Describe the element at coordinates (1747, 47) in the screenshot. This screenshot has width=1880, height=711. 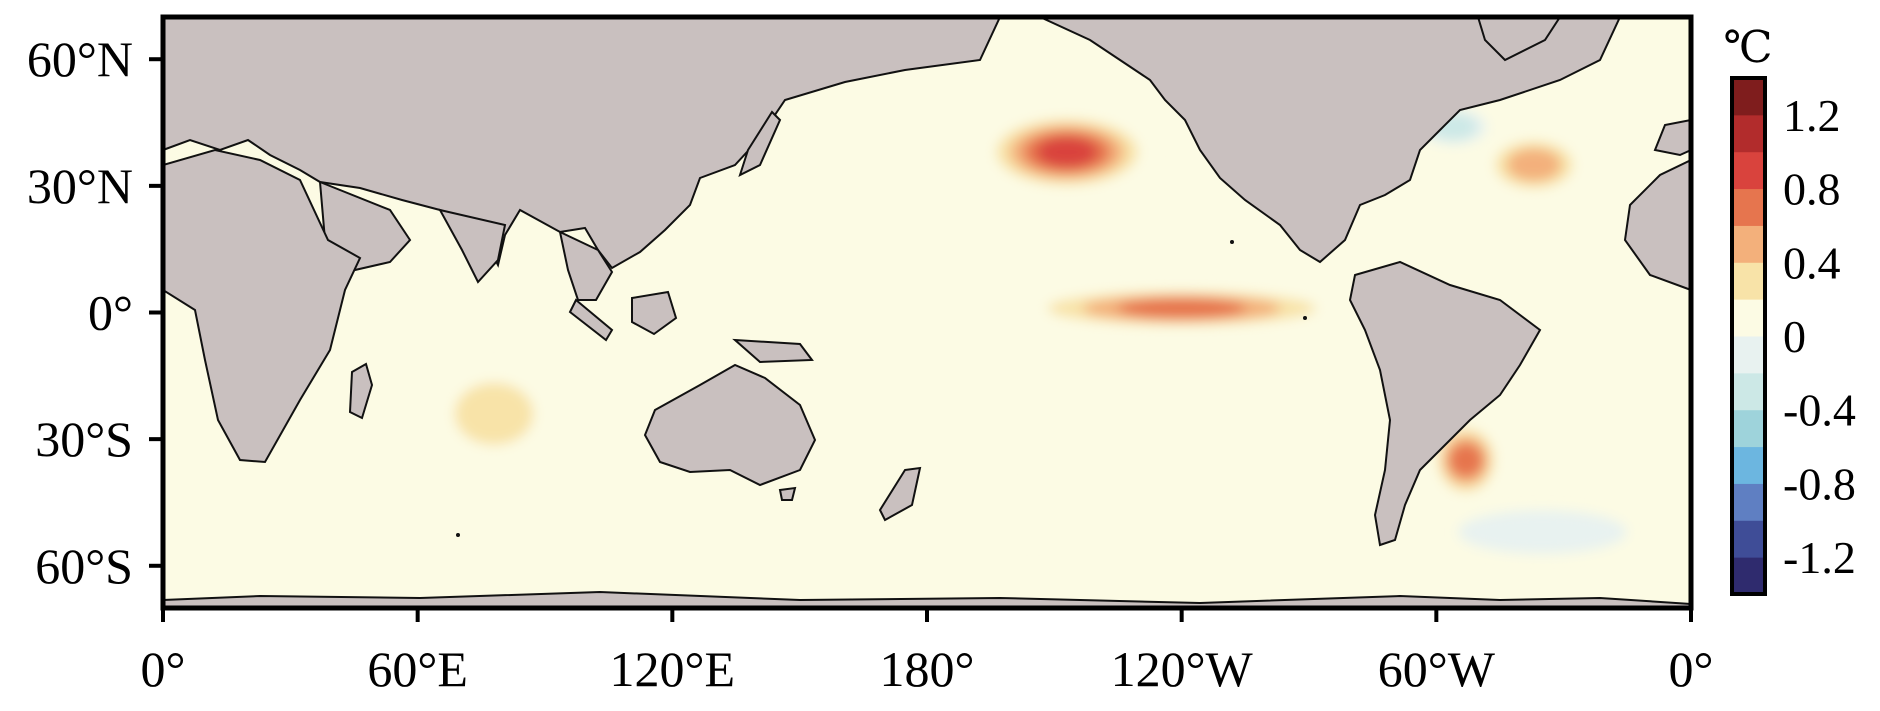
I see `colorbar-unit-label: ℃` at that location.